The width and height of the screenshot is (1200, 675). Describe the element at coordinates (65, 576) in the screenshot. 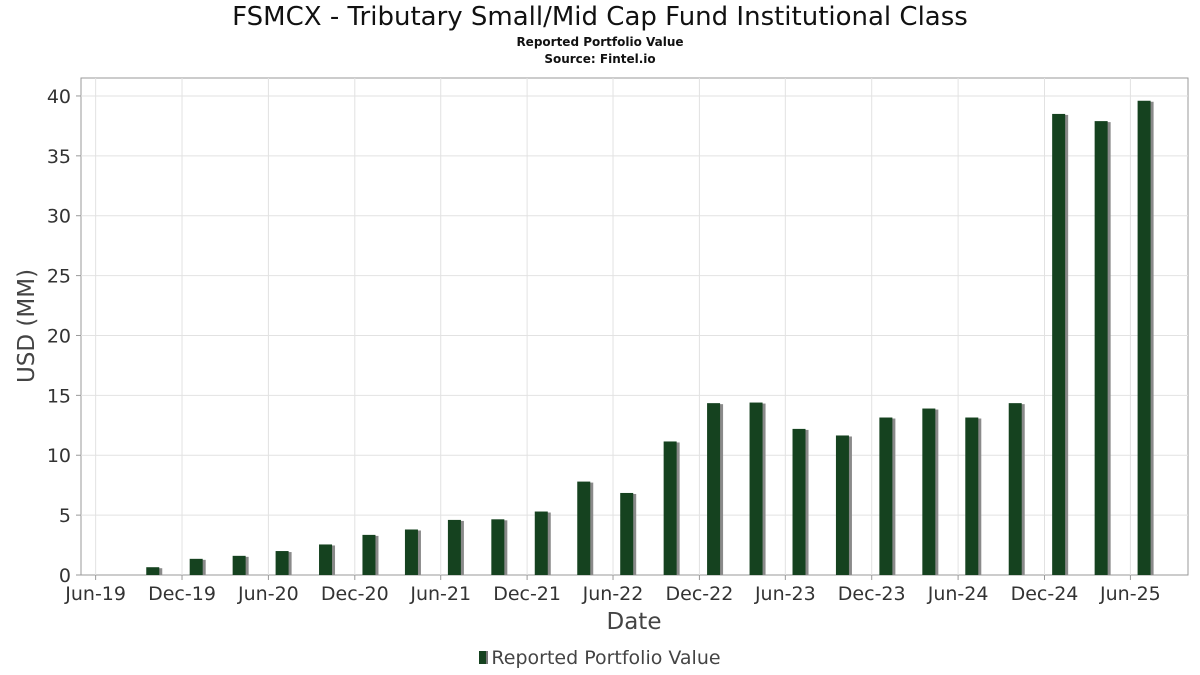

I see `y-tick-label: 0` at that location.